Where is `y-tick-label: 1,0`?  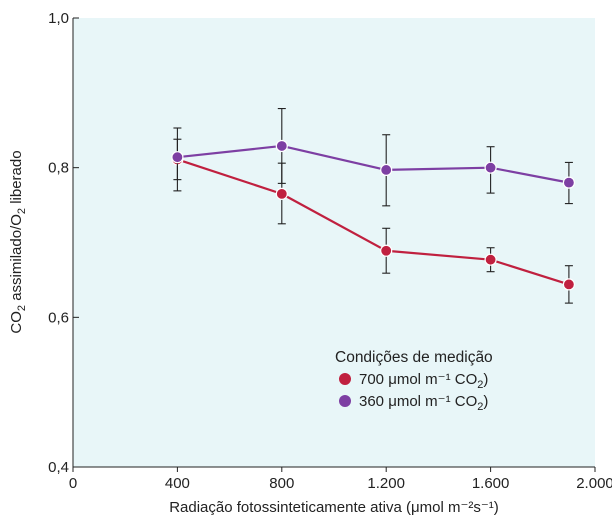
y-tick-label: 1,0 is located at coordinates (58, 18).